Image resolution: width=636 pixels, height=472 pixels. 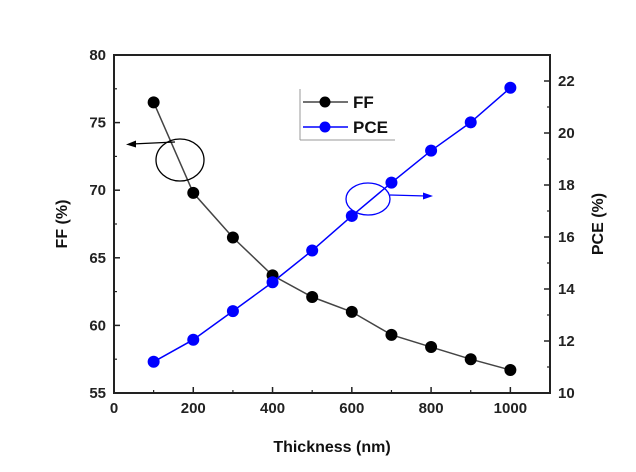 What do you see at coordinates (325, 102) in the screenshot?
I see `legend-ff-marker` at bounding box center [325, 102].